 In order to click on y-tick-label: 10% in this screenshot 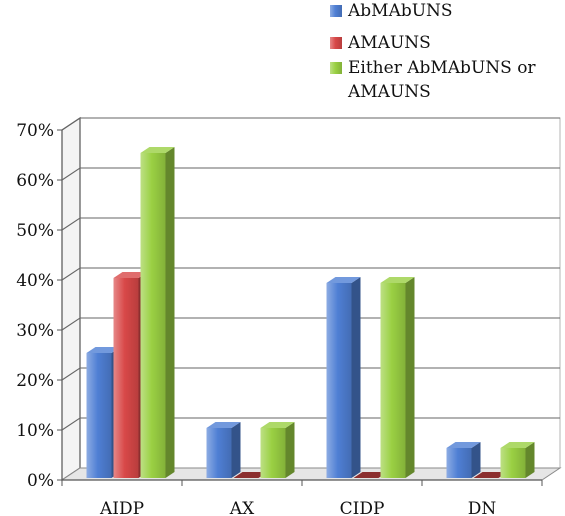, I will do `click(35, 431)`.